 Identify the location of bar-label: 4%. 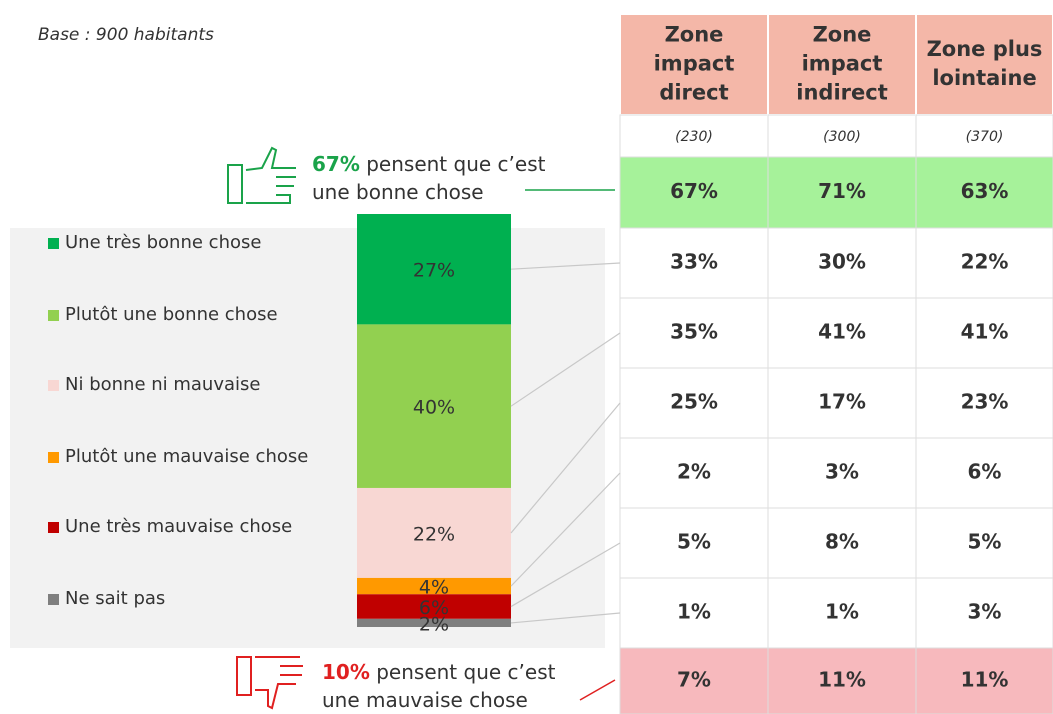
(434, 588).